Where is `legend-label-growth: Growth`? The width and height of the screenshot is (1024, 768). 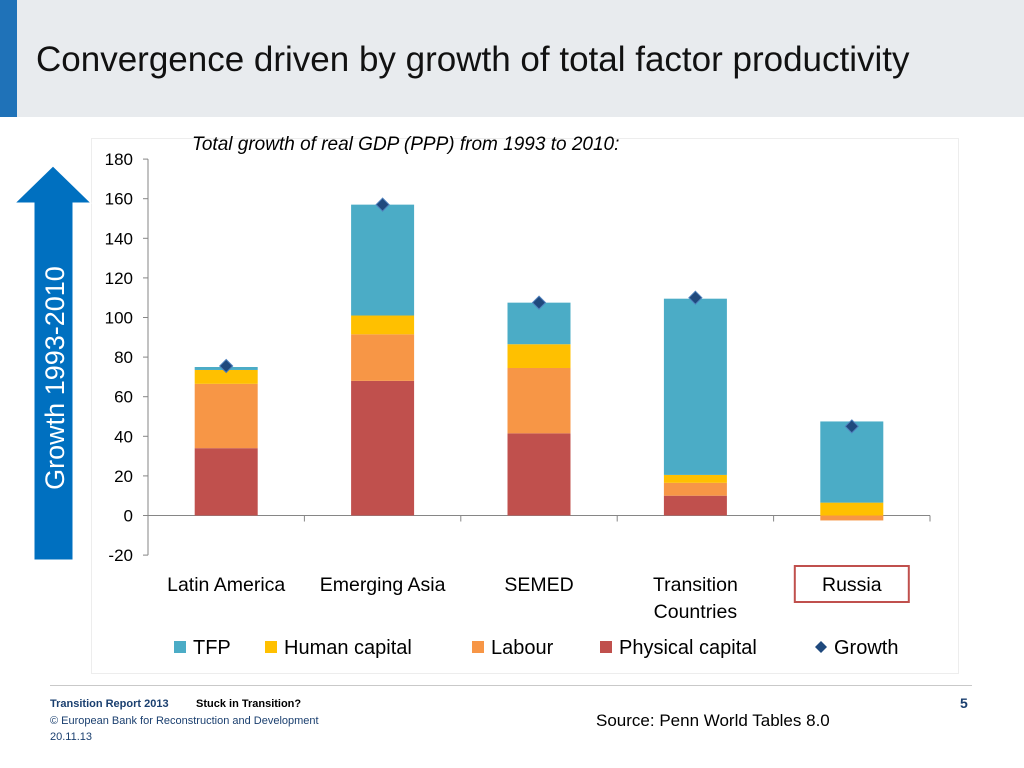
legend-label-growth: Growth is located at coordinates (866, 648).